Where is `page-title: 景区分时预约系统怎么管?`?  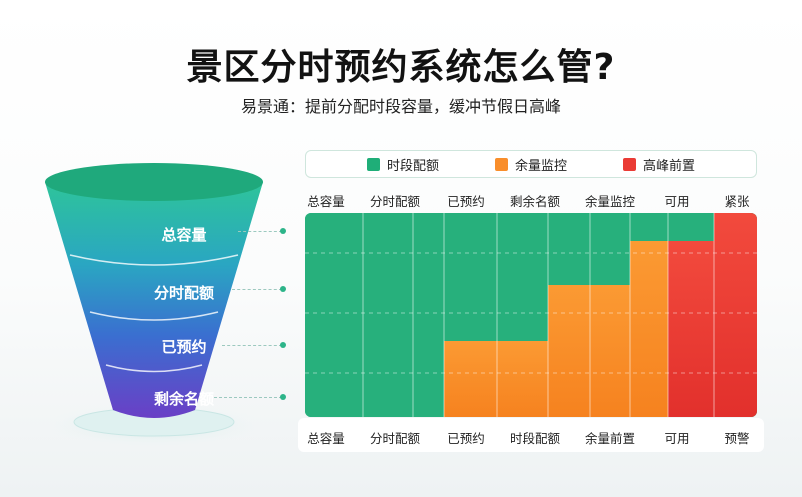 page-title: 景区分时预约系统怎么管? is located at coordinates (401, 67).